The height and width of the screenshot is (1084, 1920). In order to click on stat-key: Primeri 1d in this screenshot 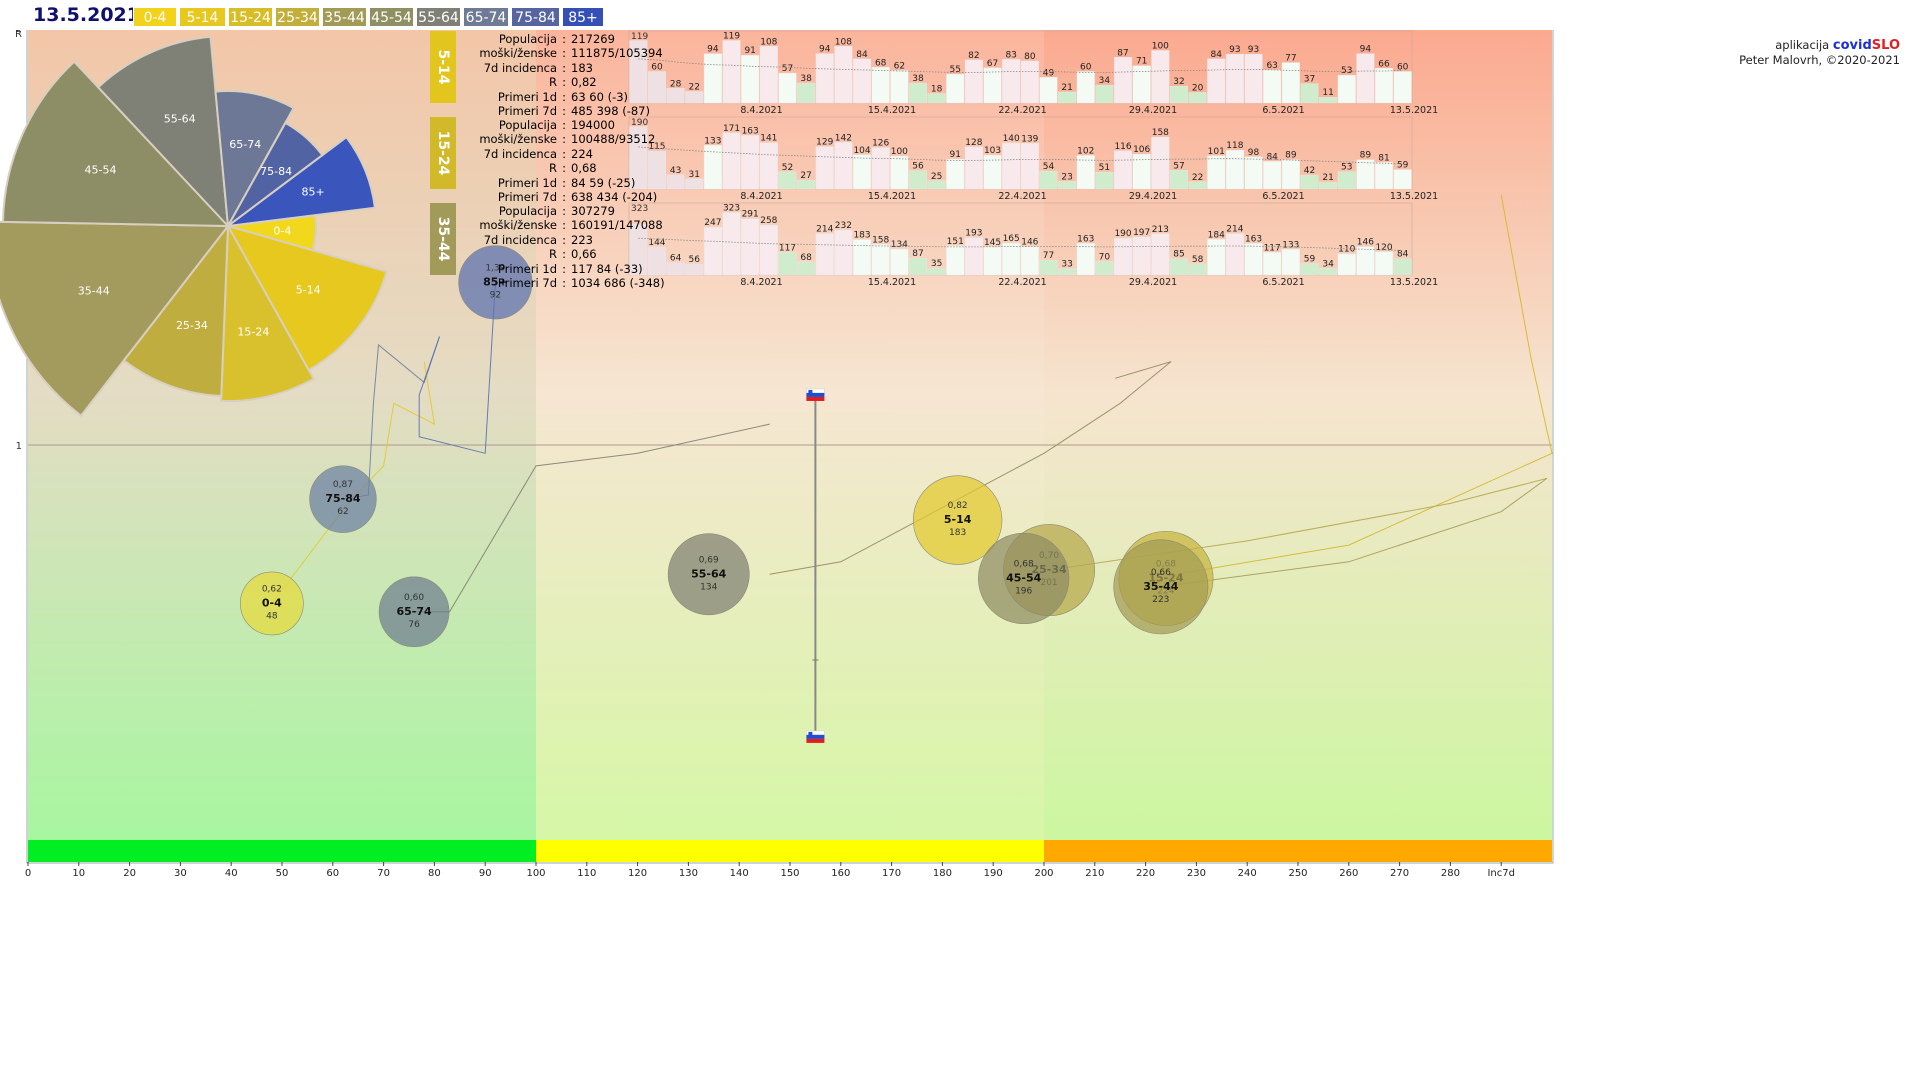, I will do `click(527, 182)`.